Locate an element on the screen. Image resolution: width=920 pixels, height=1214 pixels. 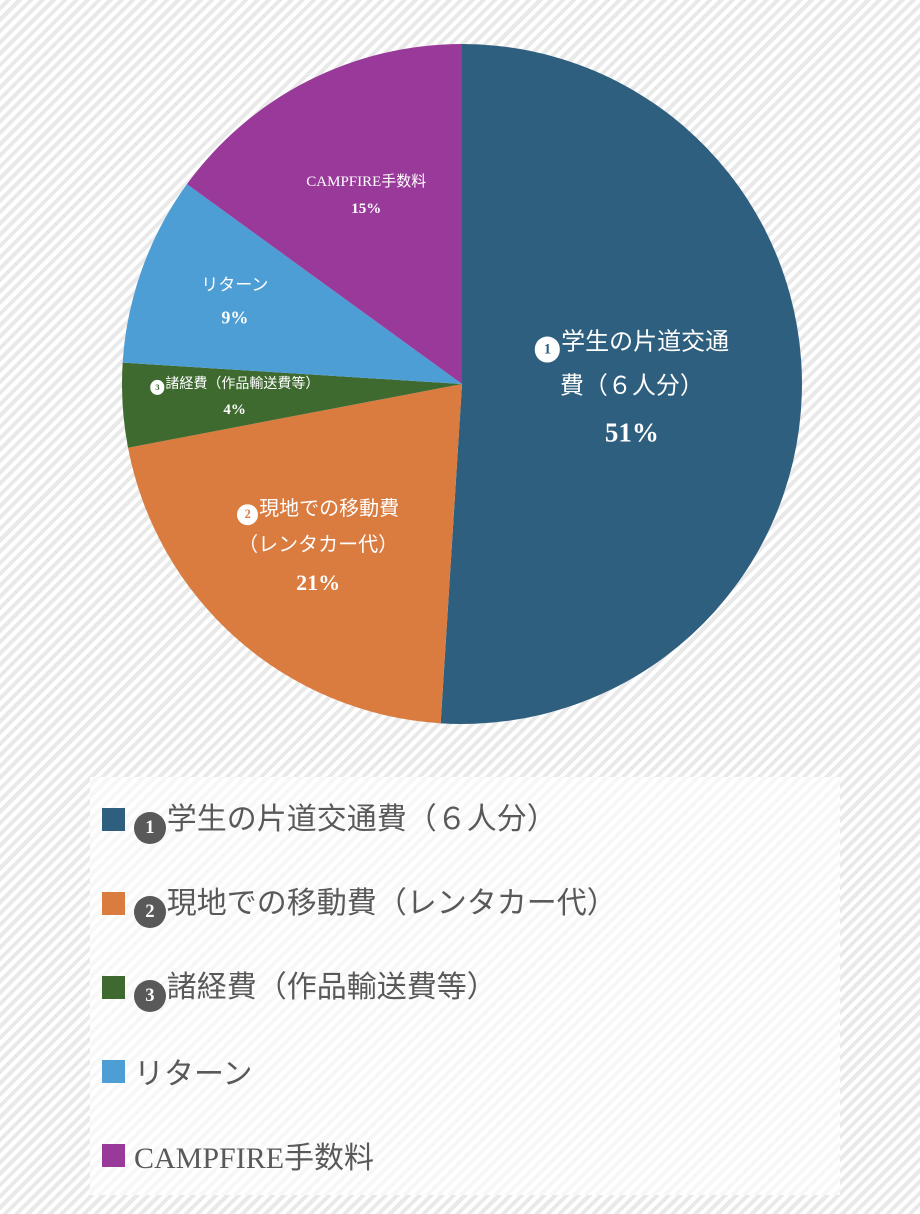
legend-label: 2 現地での移動費（レンタカー代） is located at coordinates (375, 903).